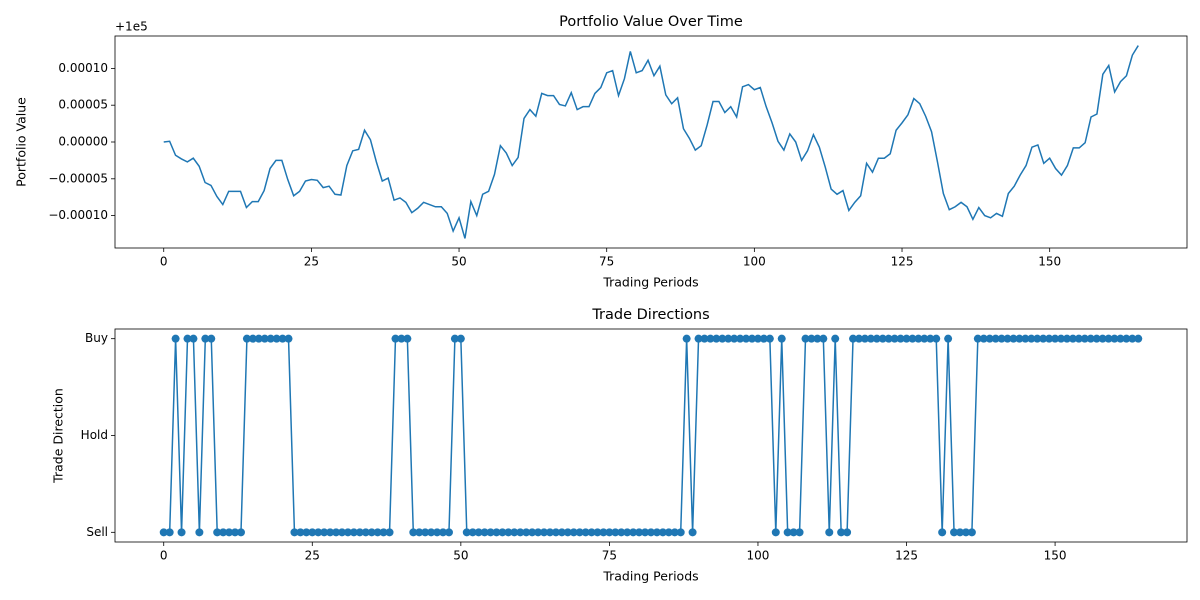 This screenshot has height=600, width=1200. What do you see at coordinates (606, 262) in the screenshot?
I see `x-tick-label: 75` at bounding box center [606, 262].